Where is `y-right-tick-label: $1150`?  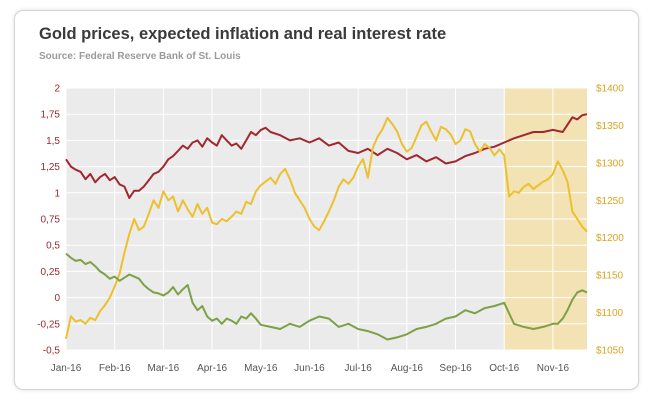
y-right-tick-label: $1150 is located at coordinates (610, 276).